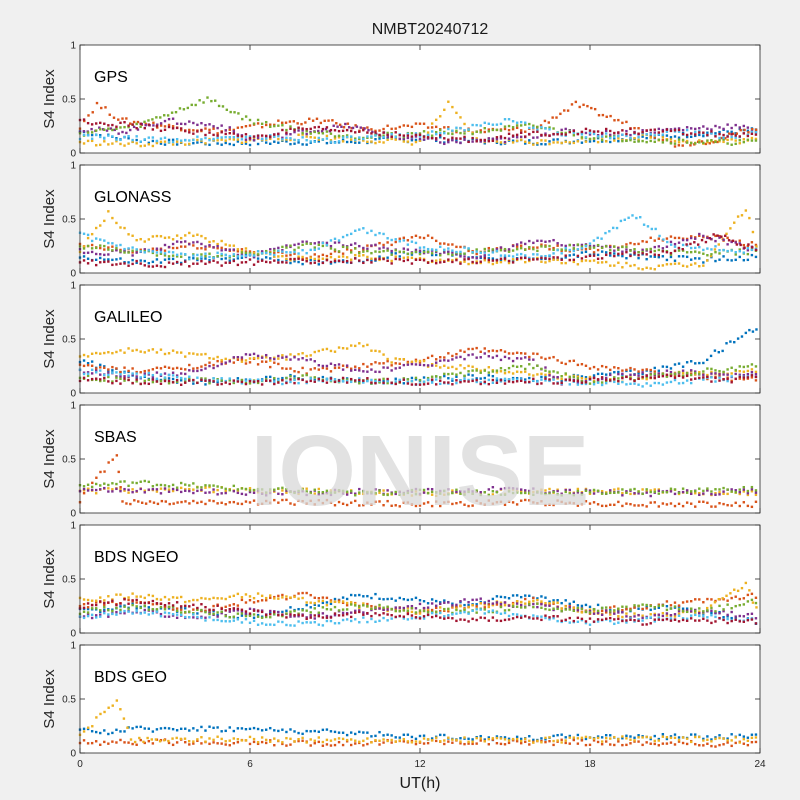 The width and height of the screenshot is (800, 800). Describe the element at coordinates (418, 604) in the screenshot. I see `data-markers` at that location.